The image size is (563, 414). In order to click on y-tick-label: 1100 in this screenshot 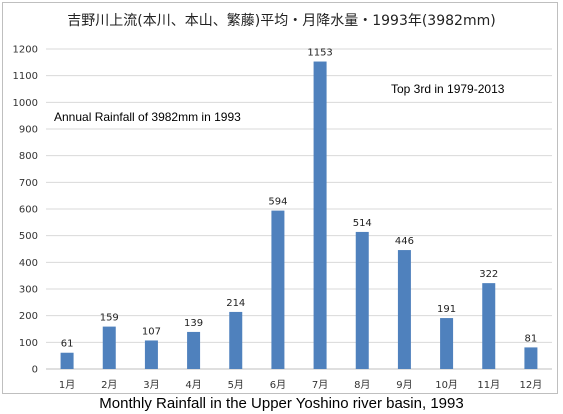, I will do `click(25, 76)`.